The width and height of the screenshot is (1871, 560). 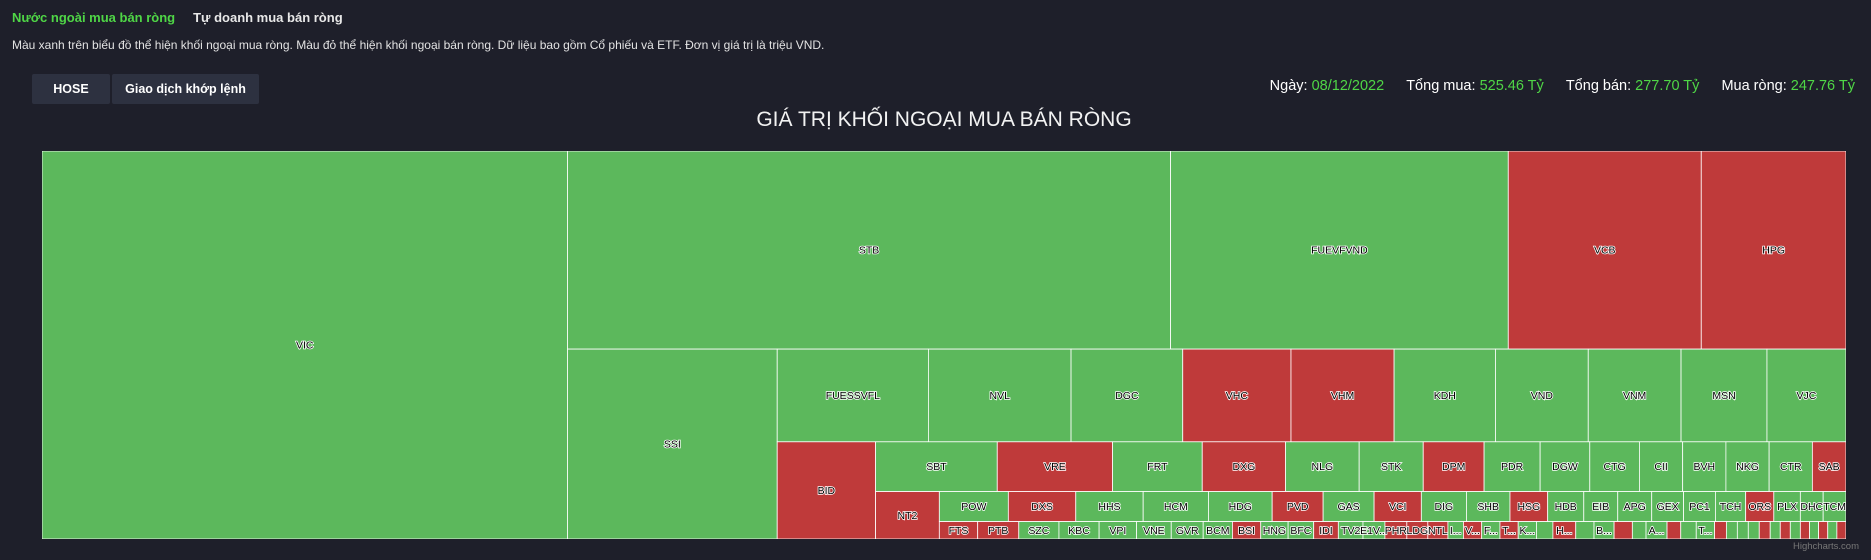 I want to click on treemap-cell-ctg, so click(x=1614, y=466).